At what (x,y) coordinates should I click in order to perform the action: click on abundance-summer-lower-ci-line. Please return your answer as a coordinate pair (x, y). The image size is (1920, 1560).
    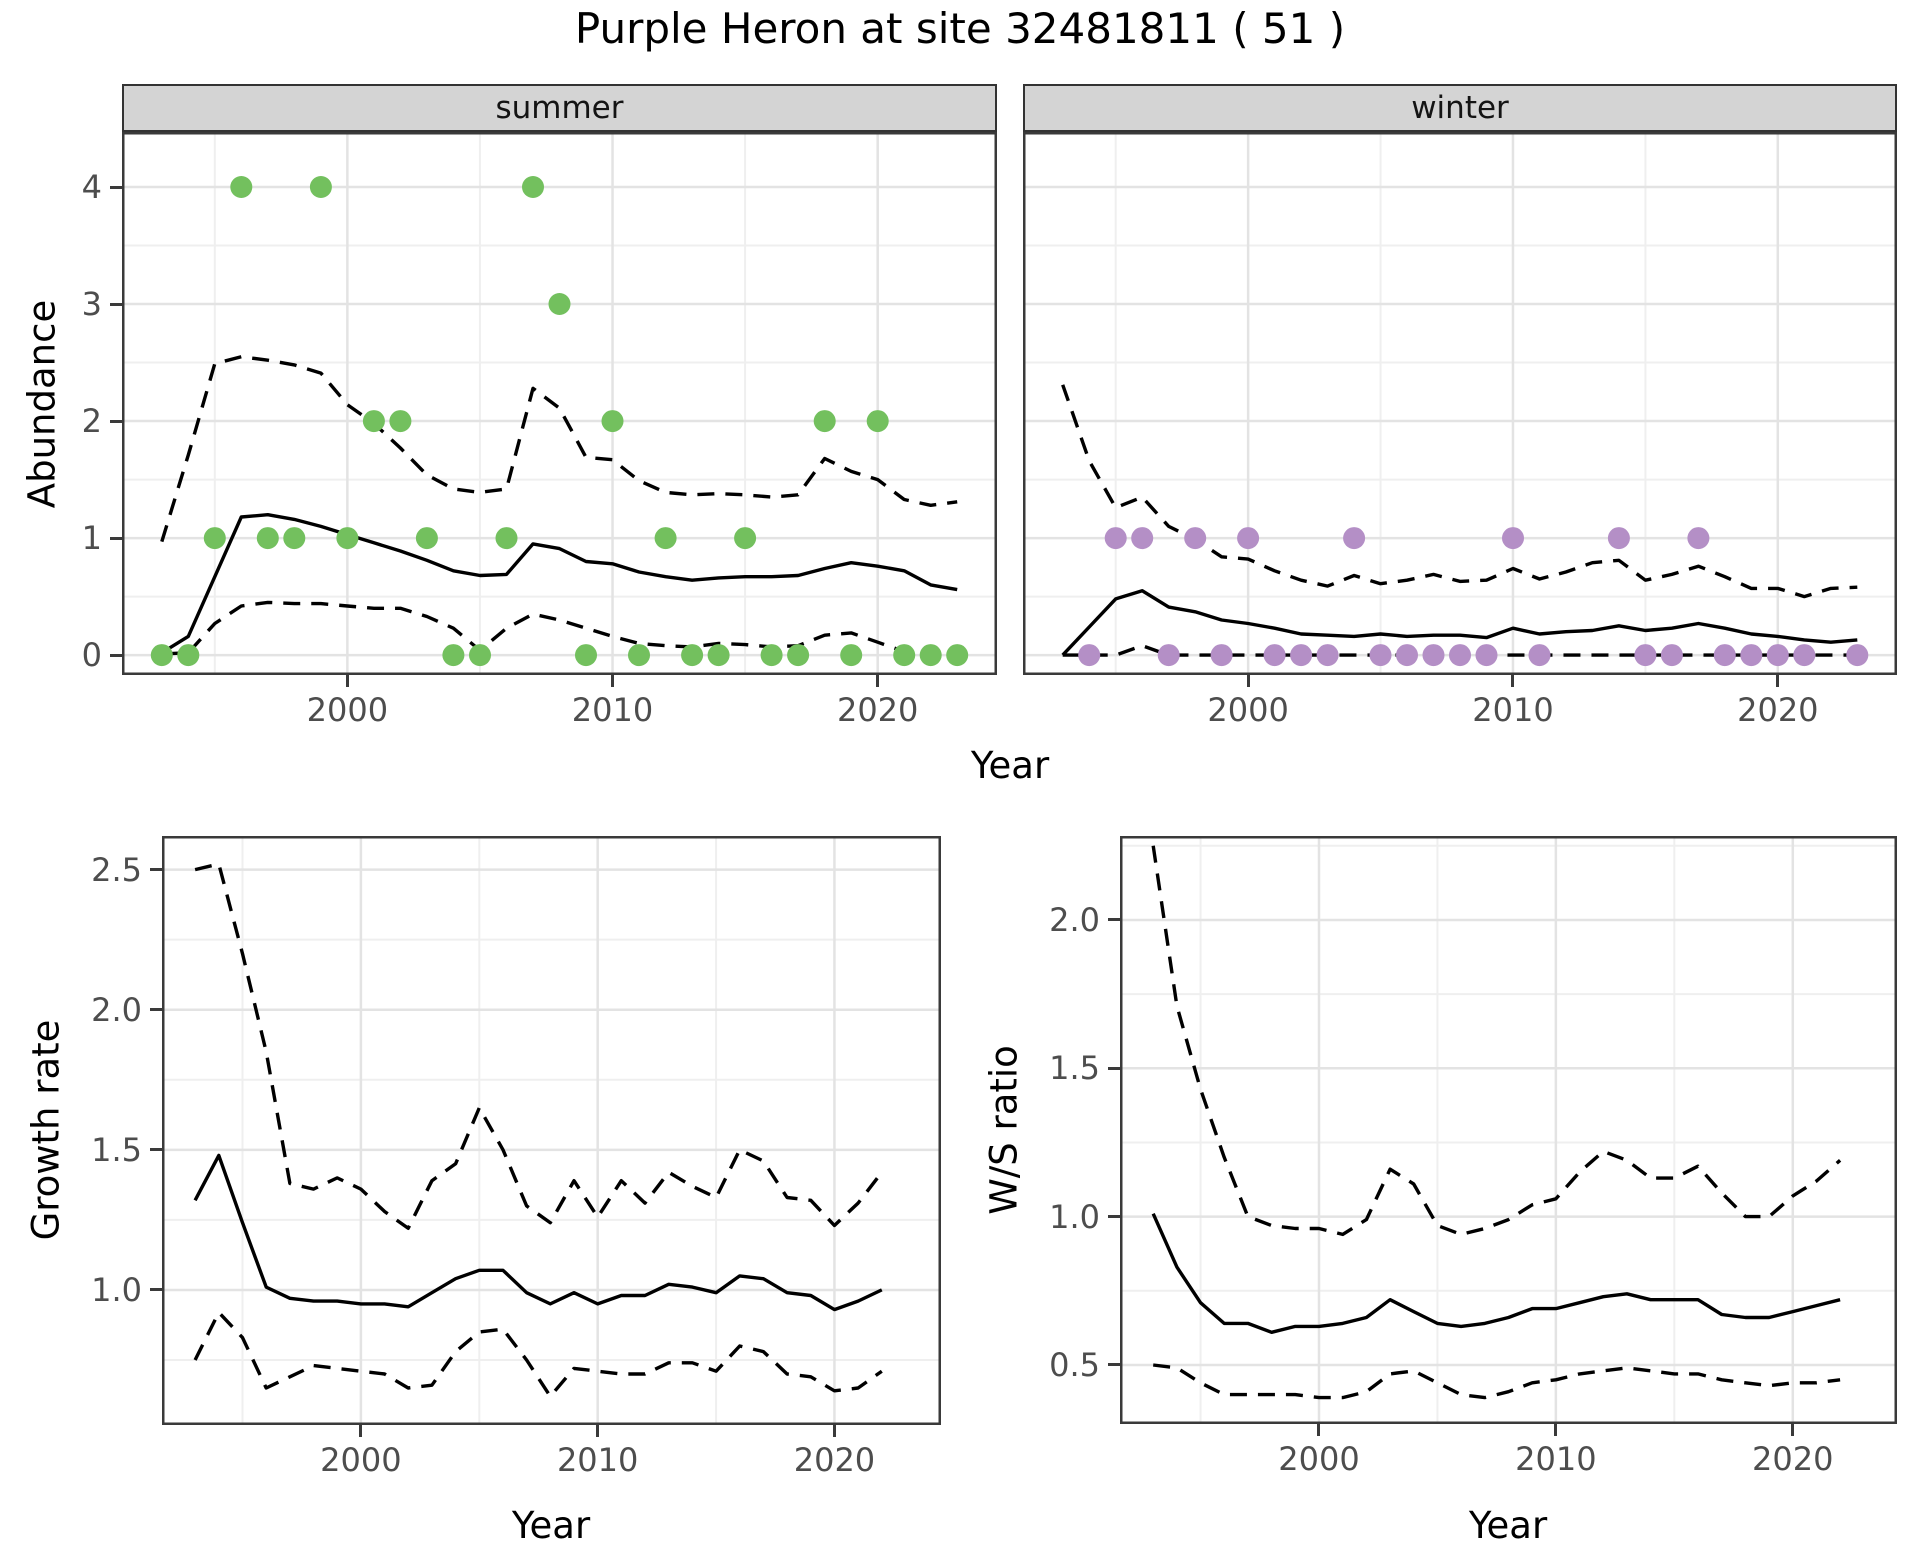
    Looking at the image, I should click on (559, 628).